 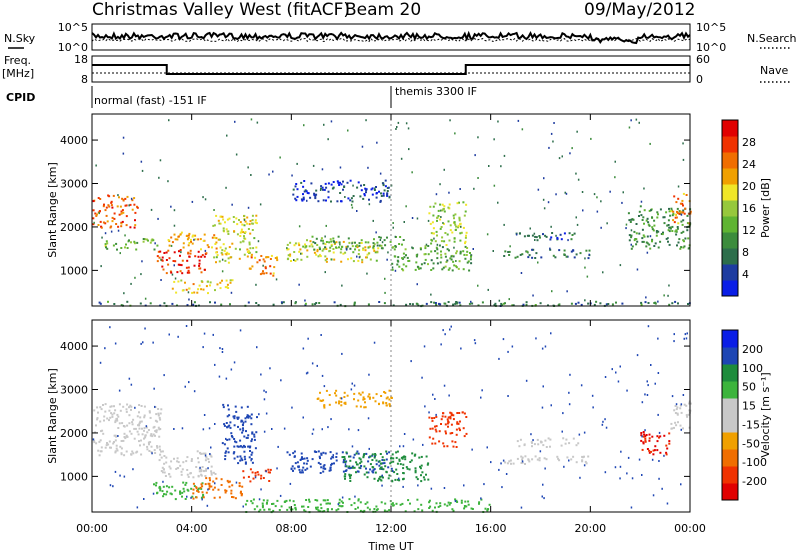 What do you see at coordinates (703, 59) in the screenshot?
I see `nave-tick-top: 60` at bounding box center [703, 59].